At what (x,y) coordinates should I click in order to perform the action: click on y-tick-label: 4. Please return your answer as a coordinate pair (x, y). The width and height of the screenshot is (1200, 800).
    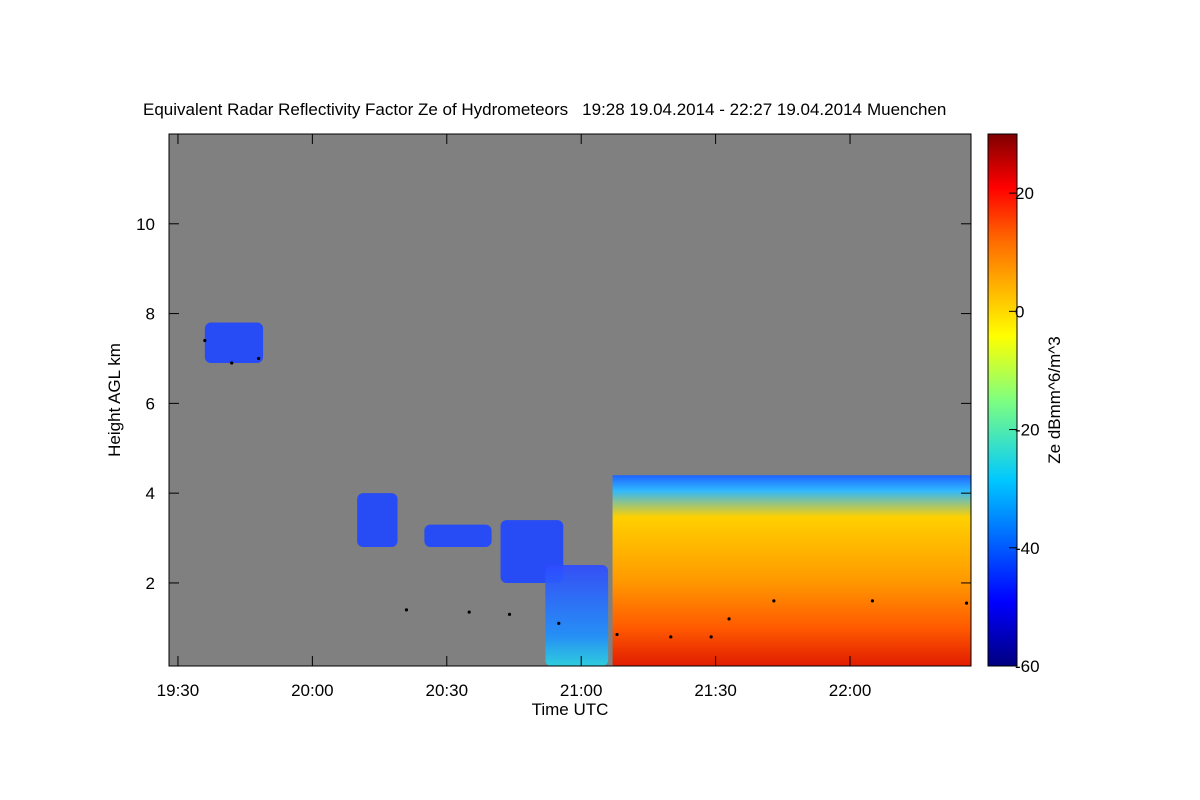
    Looking at the image, I should click on (150, 493).